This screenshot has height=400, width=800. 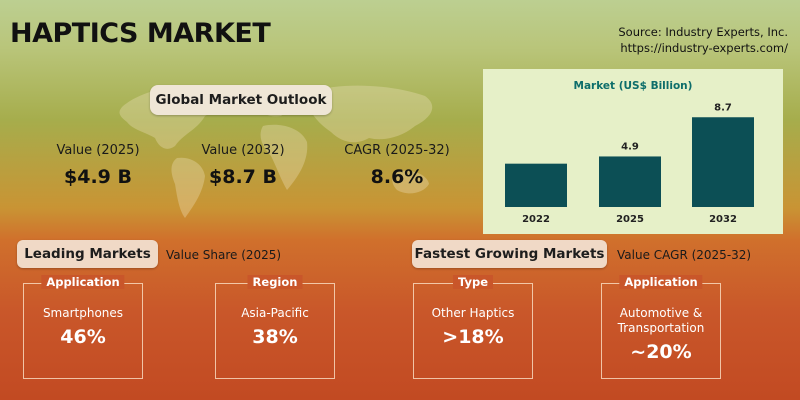 I want to click on card-region-share: Region Asia-Pacific 38%, so click(x=275, y=327).